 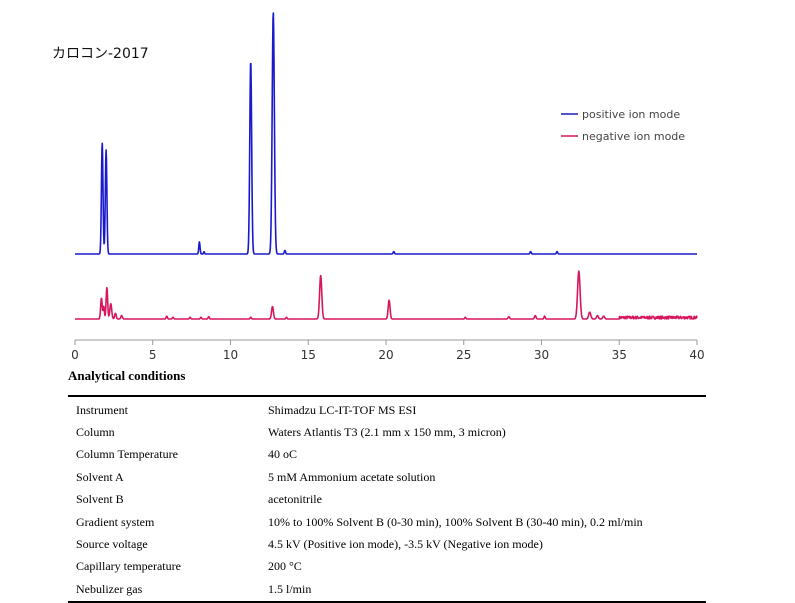 What do you see at coordinates (102, 409) in the screenshot?
I see `row-label: Instrument` at bounding box center [102, 409].